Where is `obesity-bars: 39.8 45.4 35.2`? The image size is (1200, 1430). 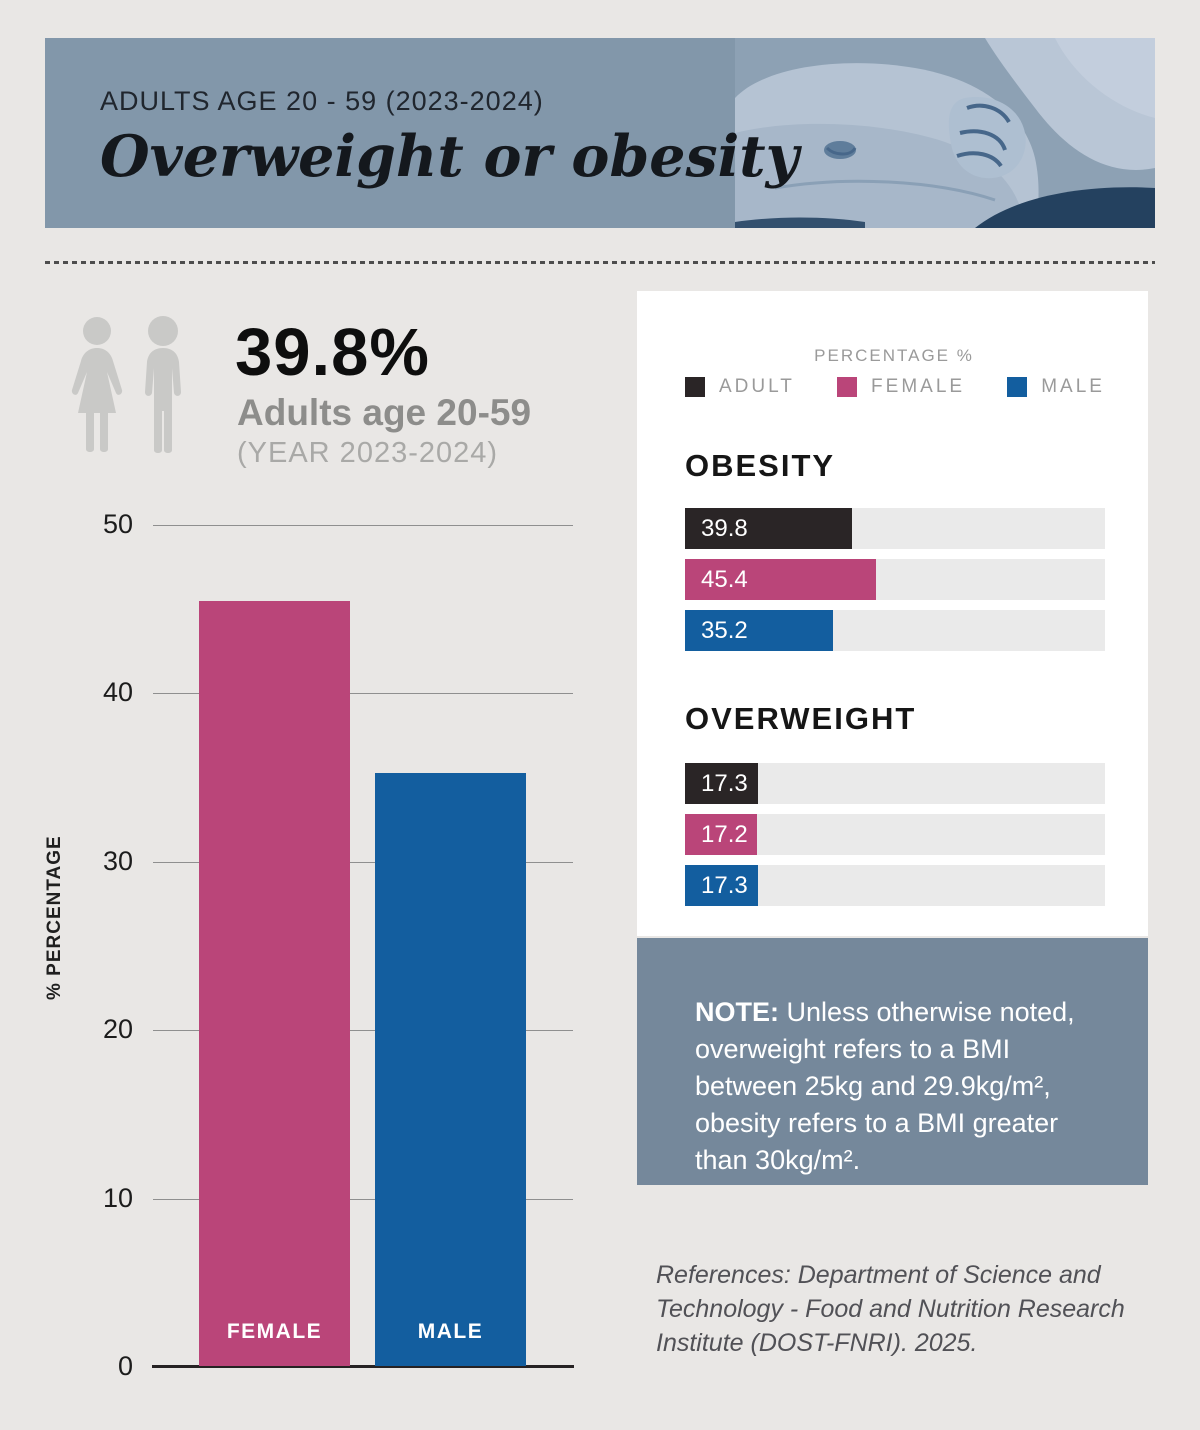
obesity-bars: 39.8 45.4 35.2 is located at coordinates (895, 579).